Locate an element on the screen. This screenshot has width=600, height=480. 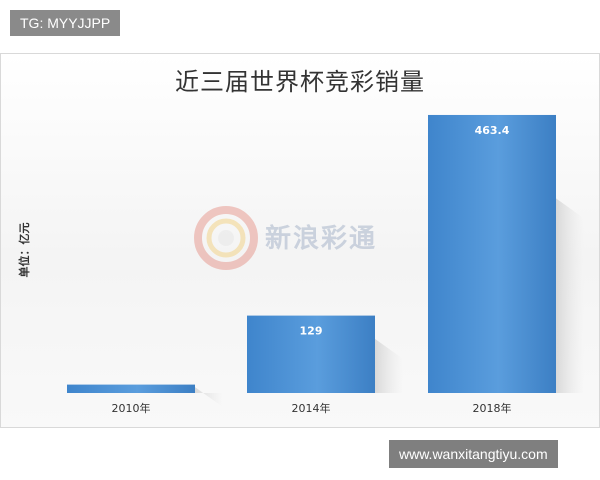
bar-2010年 is located at coordinates (131, 388).